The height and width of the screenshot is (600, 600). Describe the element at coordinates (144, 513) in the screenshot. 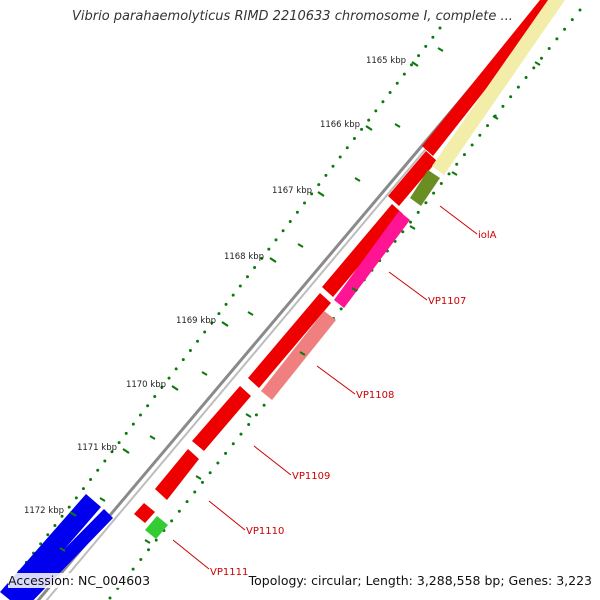

I see `gene-arrow-red-vp1111` at that location.